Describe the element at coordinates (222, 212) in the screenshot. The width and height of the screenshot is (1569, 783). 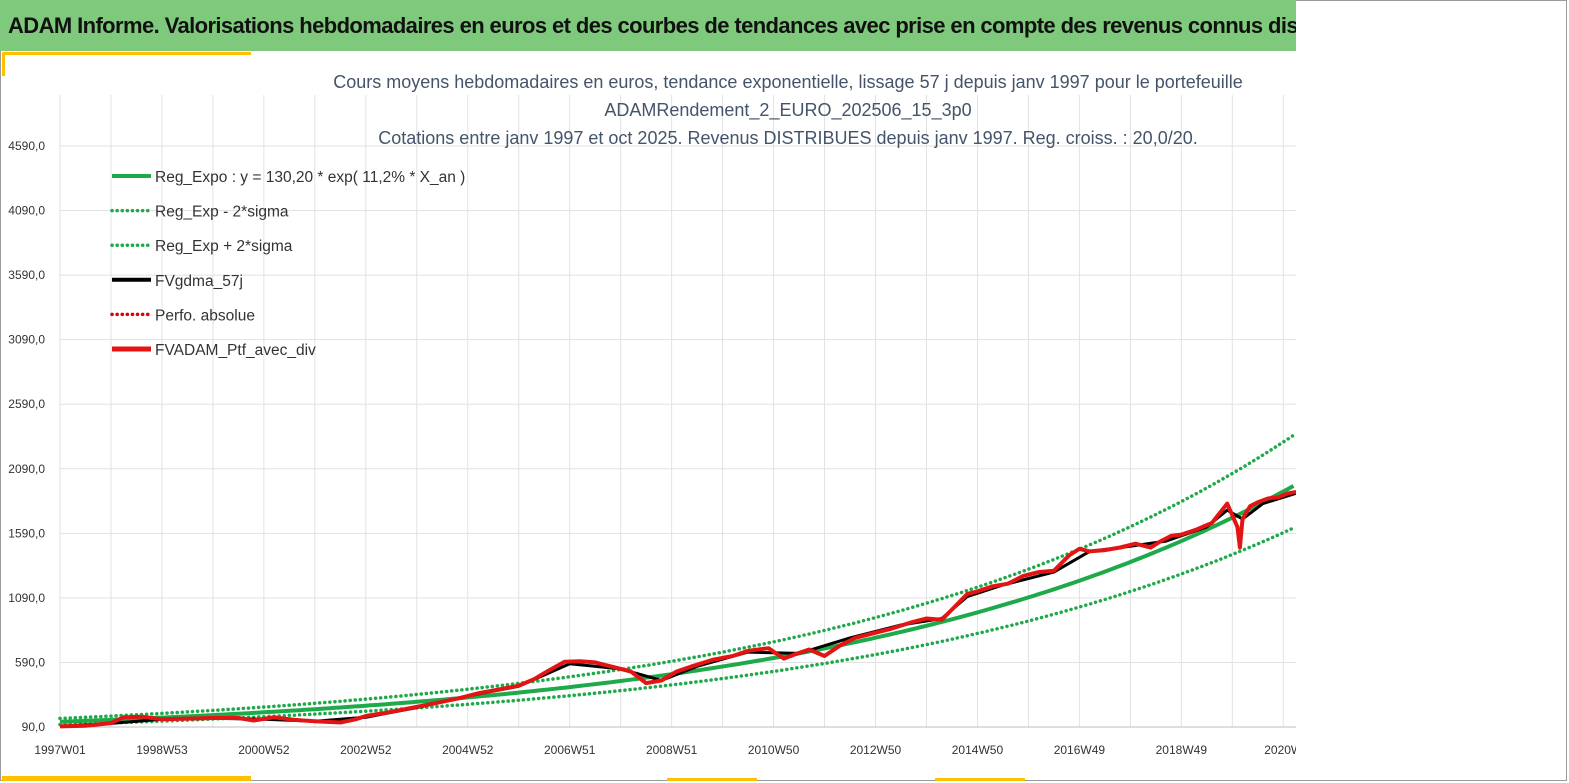
I see `legend-label-trend_lo: Reg_Exp - 2*sigma` at that location.